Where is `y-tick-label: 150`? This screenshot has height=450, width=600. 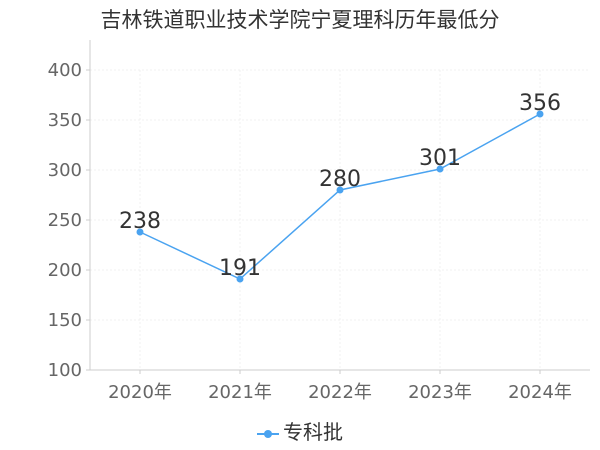
y-tick-label: 150 is located at coordinates (65, 320).